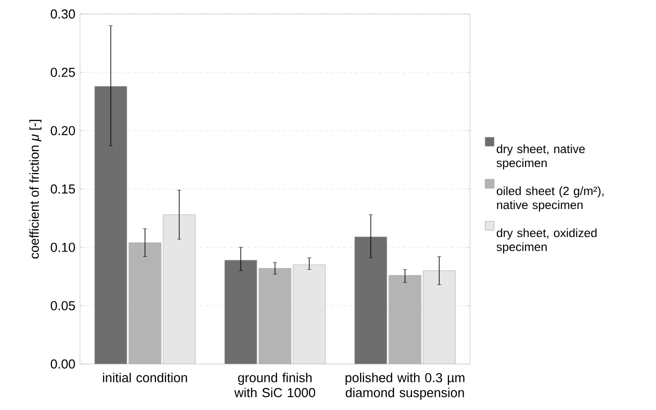 This screenshot has height=410, width=656. I want to click on x-tick-label: initial condition, so click(145, 377).